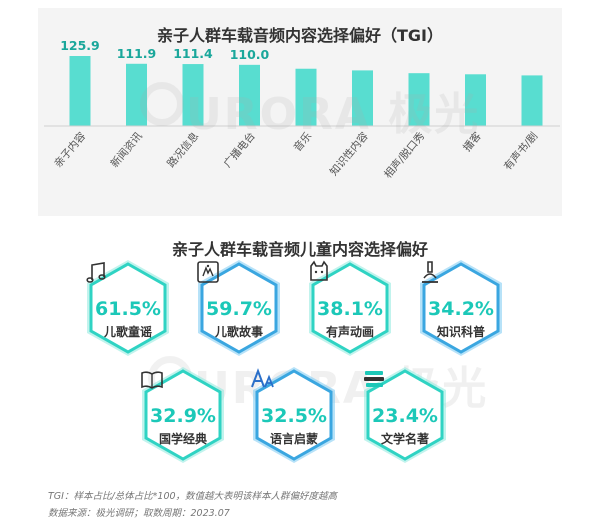 The height and width of the screenshot is (529, 600). What do you see at coordinates (126, 149) in the screenshot?
I see `category-label-1: 新闻资讯` at bounding box center [126, 149].